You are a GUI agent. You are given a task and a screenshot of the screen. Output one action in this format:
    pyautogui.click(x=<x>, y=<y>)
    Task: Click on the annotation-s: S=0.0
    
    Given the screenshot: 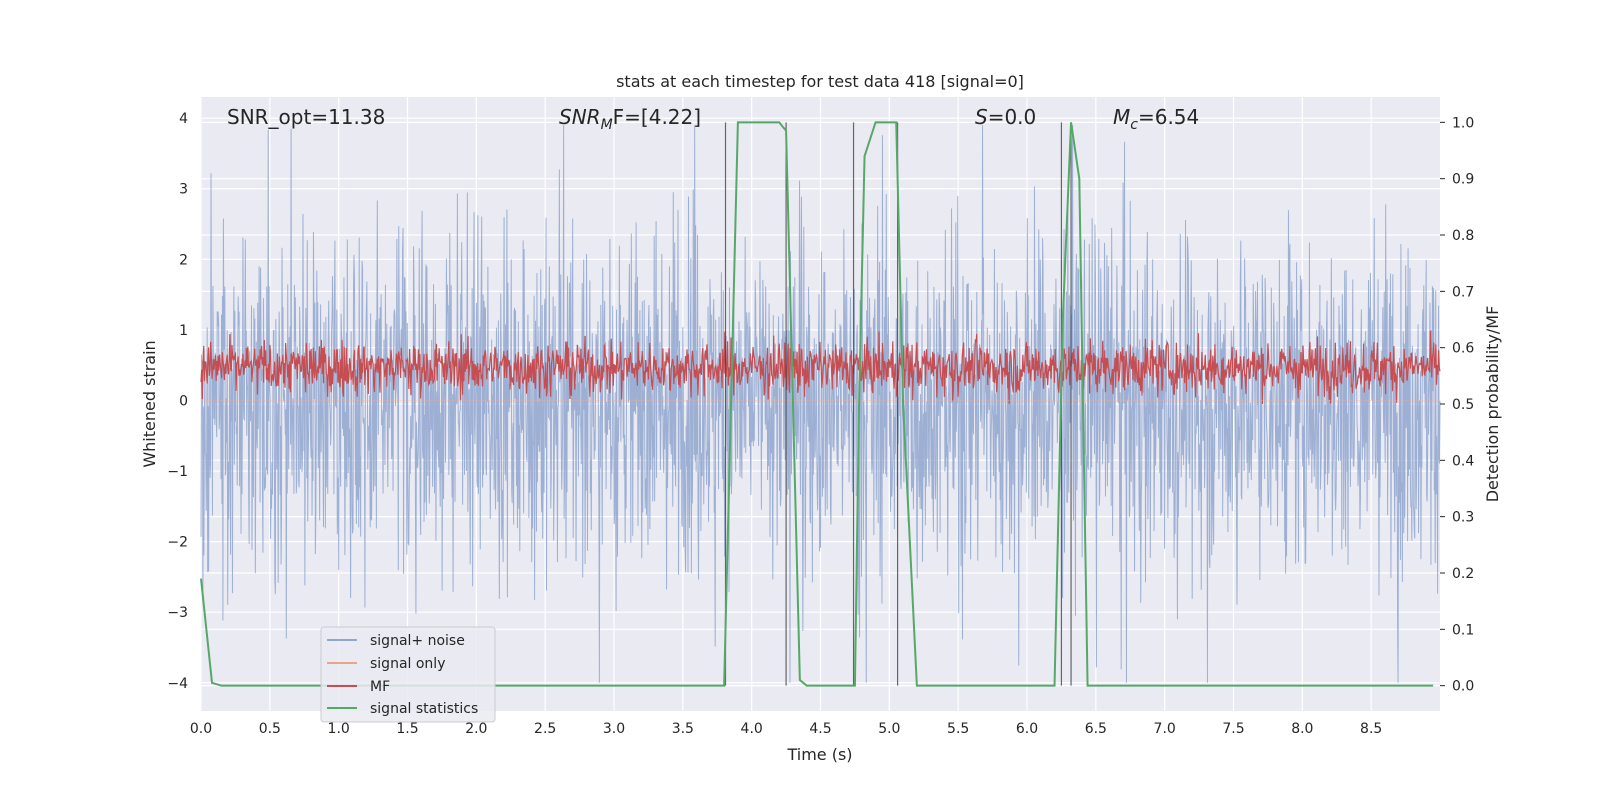 What is the action you would take?
    pyautogui.click(x=1005, y=117)
    